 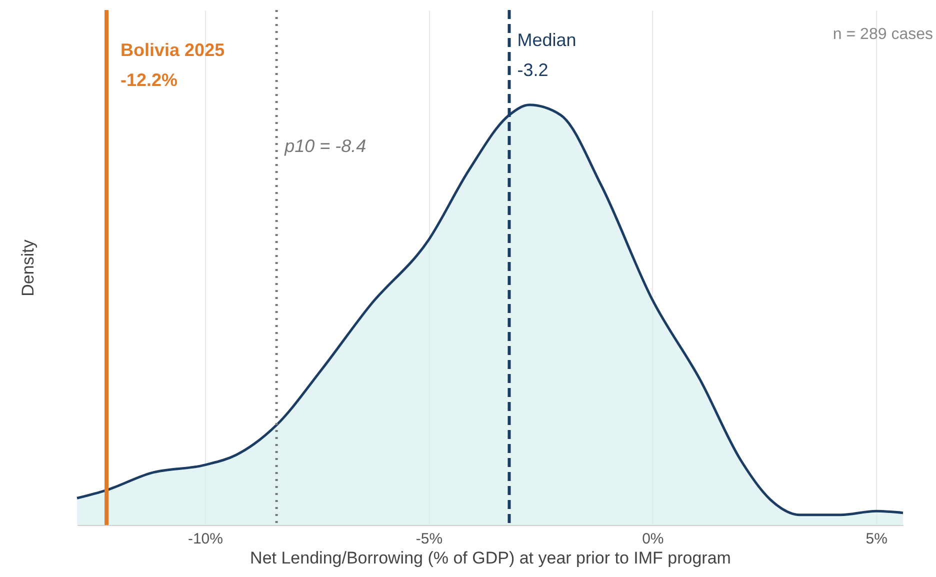 What do you see at coordinates (490, 558) in the screenshot?
I see `x-axis-title: Net Lending/Borrowing (% of GDP) at year prior to IMF program` at bounding box center [490, 558].